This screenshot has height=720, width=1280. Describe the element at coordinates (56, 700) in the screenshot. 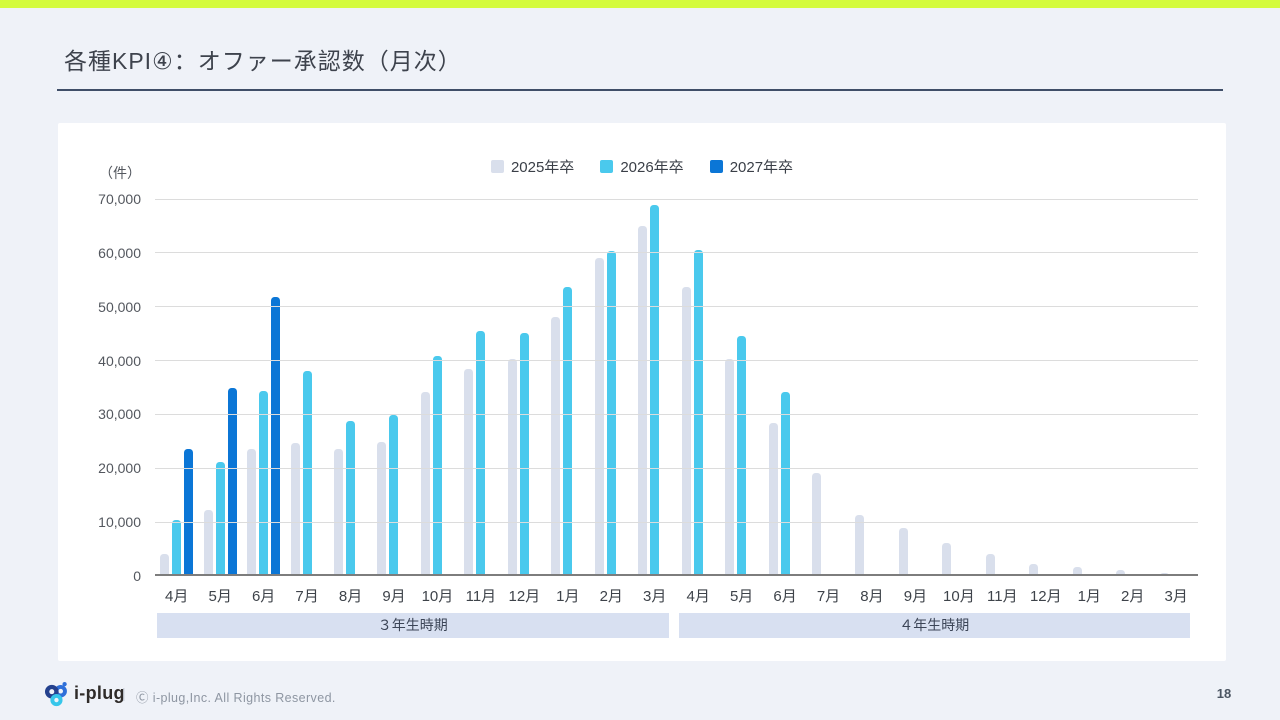

I see `logo-ring-cyan` at that location.